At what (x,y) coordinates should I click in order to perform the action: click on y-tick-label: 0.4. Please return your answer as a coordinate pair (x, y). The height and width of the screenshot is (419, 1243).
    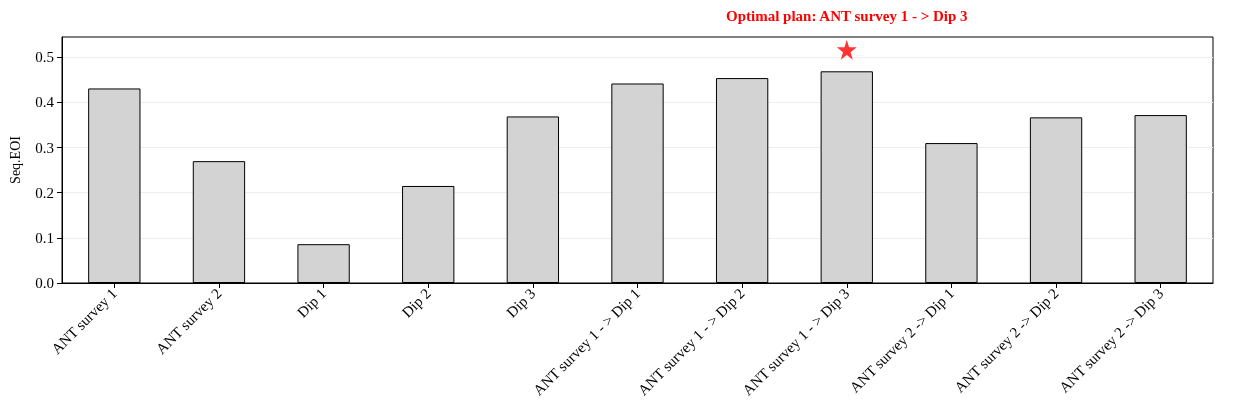
    Looking at the image, I should click on (45, 102).